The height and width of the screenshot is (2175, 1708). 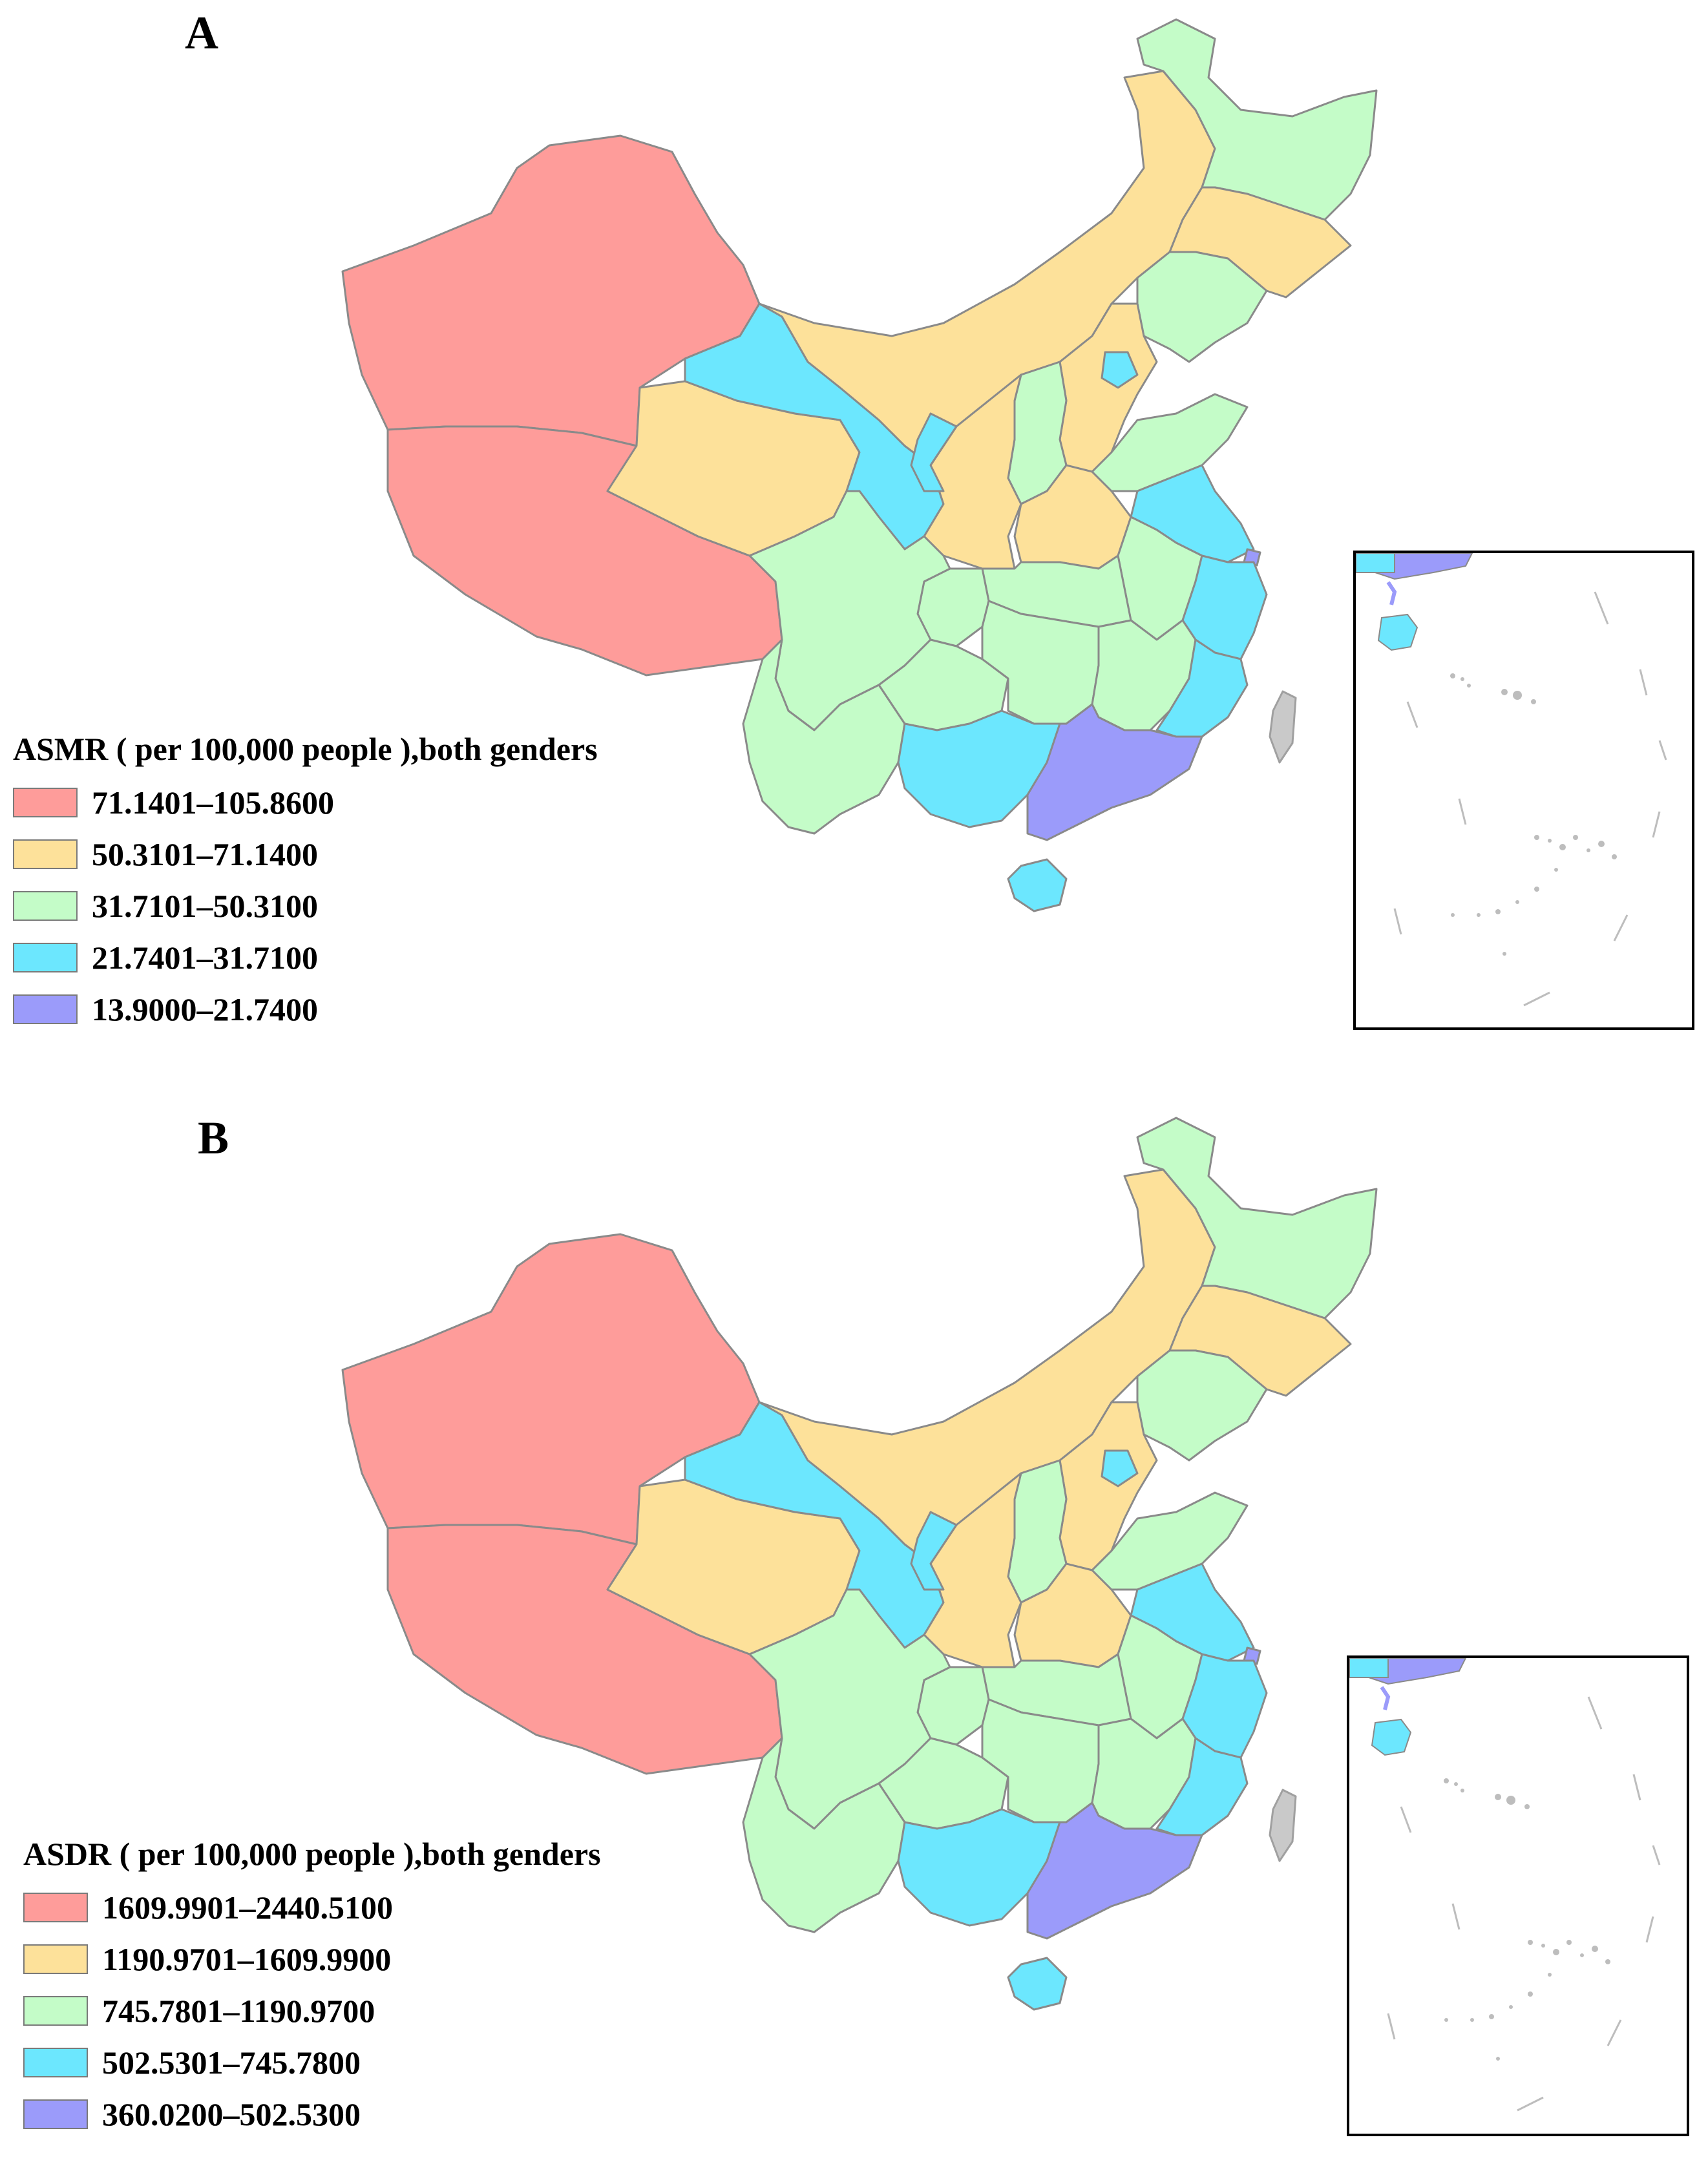 What do you see at coordinates (231, 2062) in the screenshot?
I see `legend-label: 502.5301–745.7800` at bounding box center [231, 2062].